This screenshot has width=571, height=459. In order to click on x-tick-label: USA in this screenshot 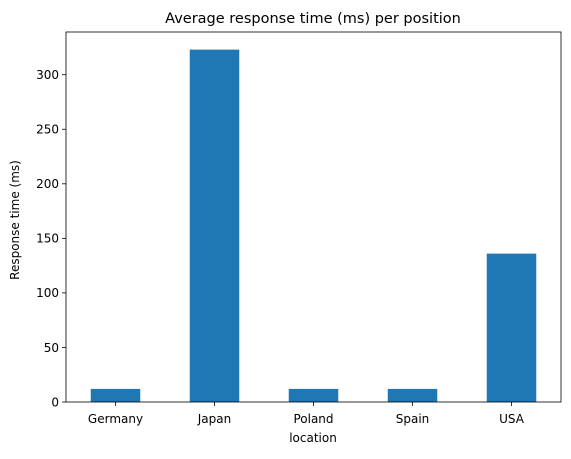, I will do `click(512, 419)`.